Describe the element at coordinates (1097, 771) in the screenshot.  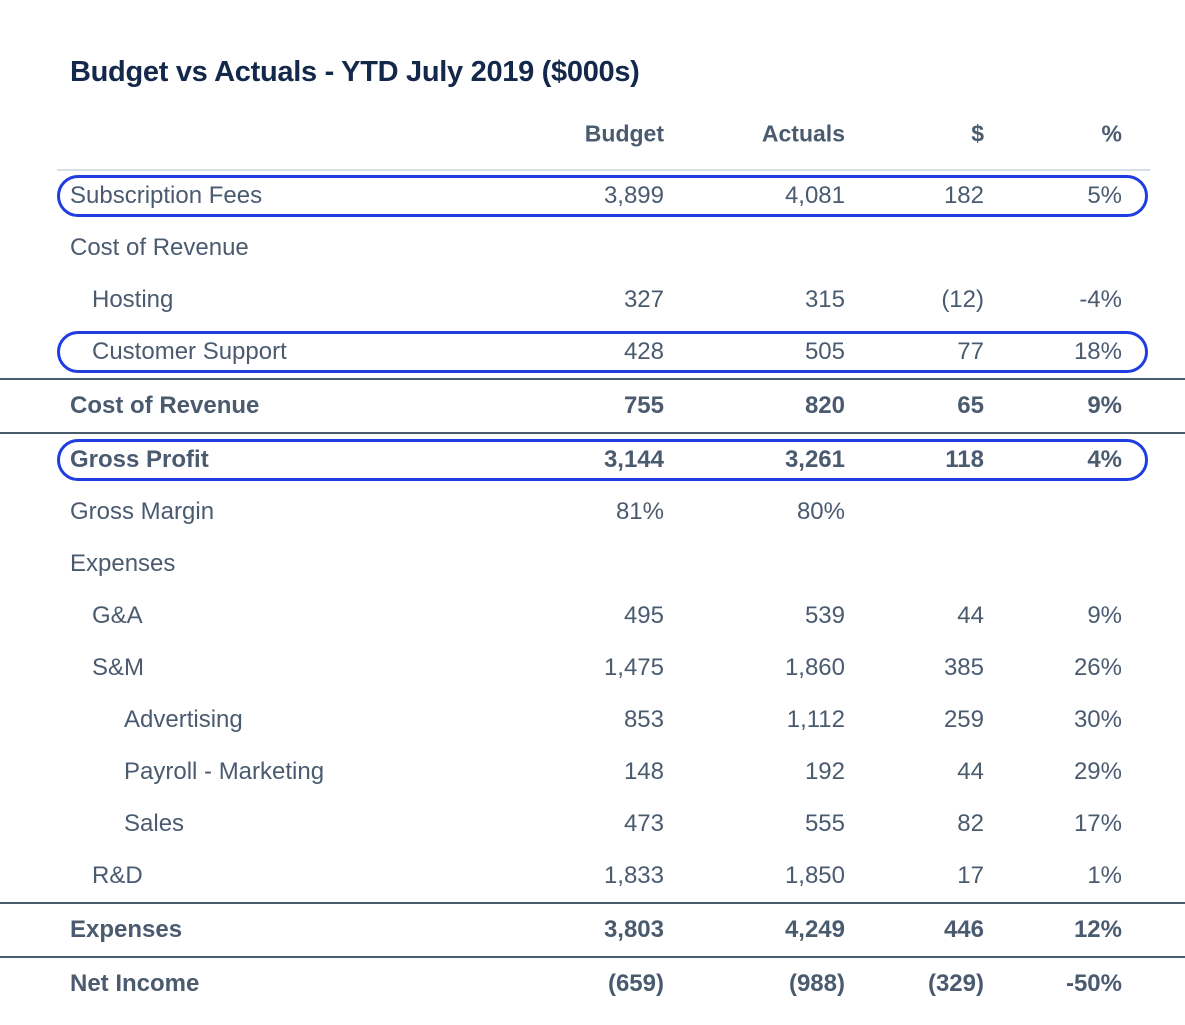
I see `cell-variance-percent: 29%` at that location.